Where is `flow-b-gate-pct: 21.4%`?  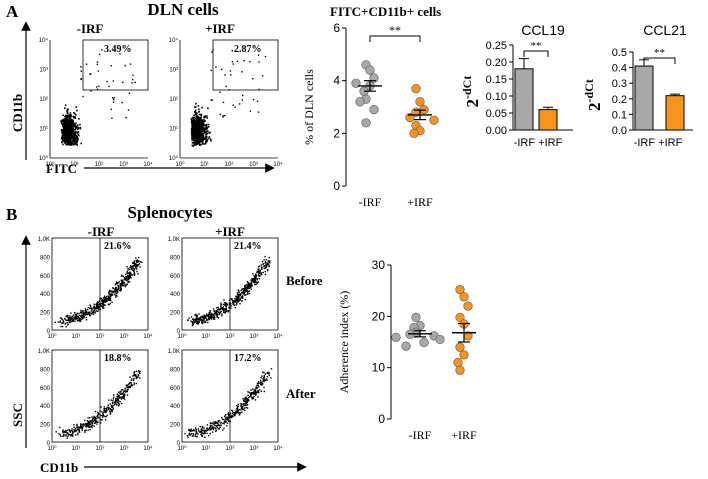 flow-b-gate-pct: 21.4% is located at coordinates (248, 246).